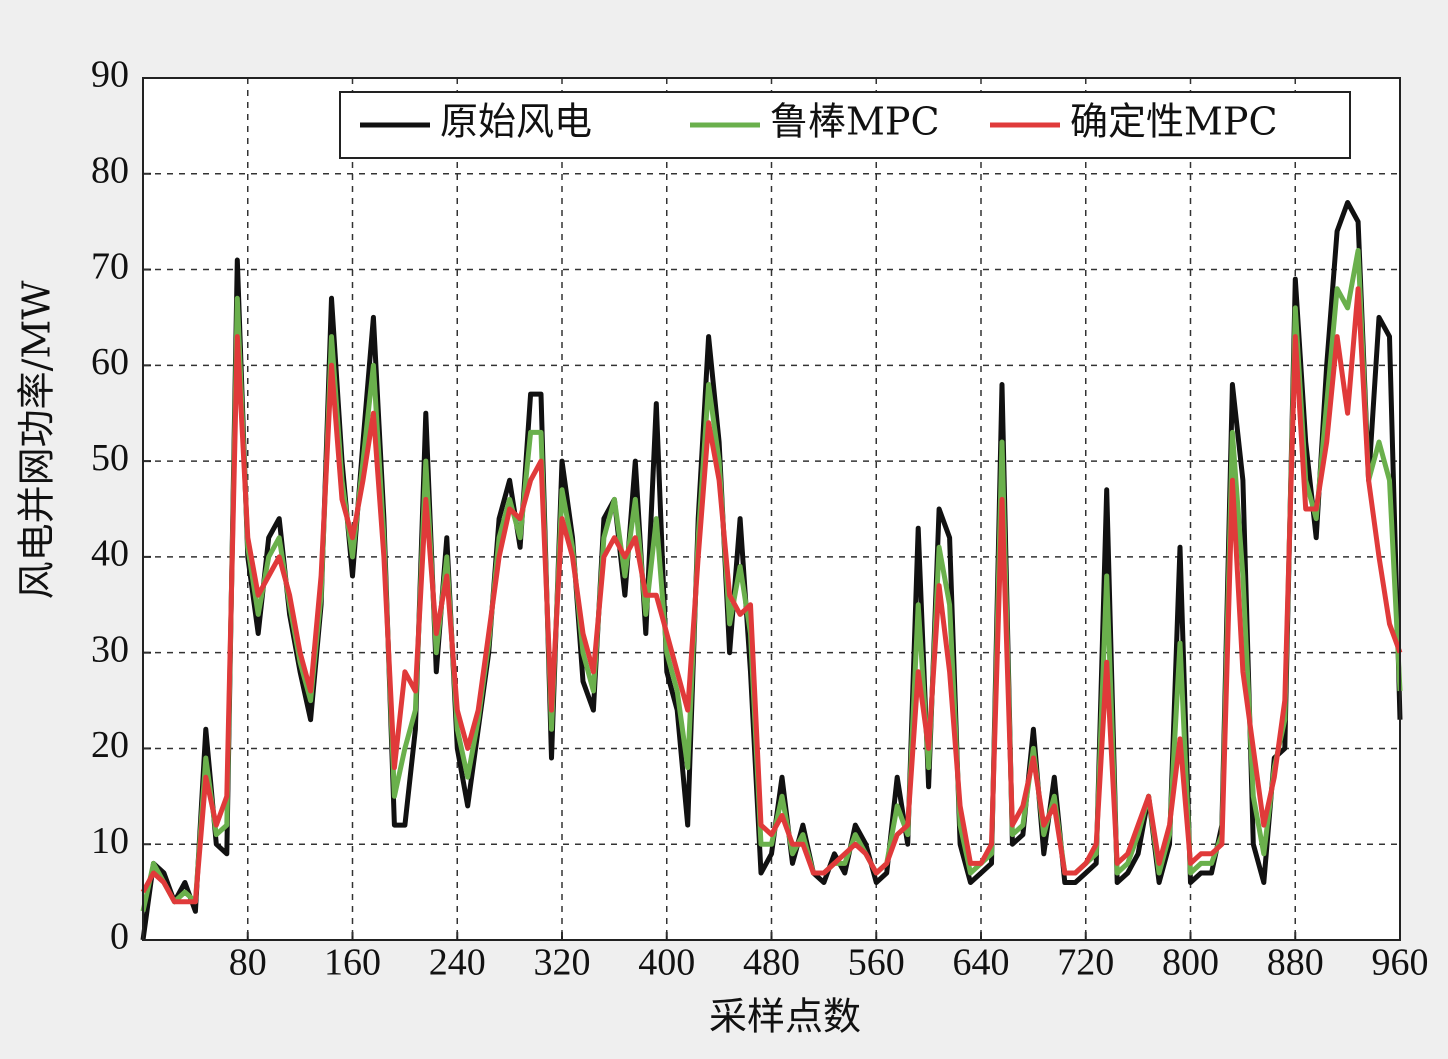 This screenshot has width=1448, height=1059. What do you see at coordinates (1190, 963) in the screenshot?
I see `x-tick-label: 800` at bounding box center [1190, 963].